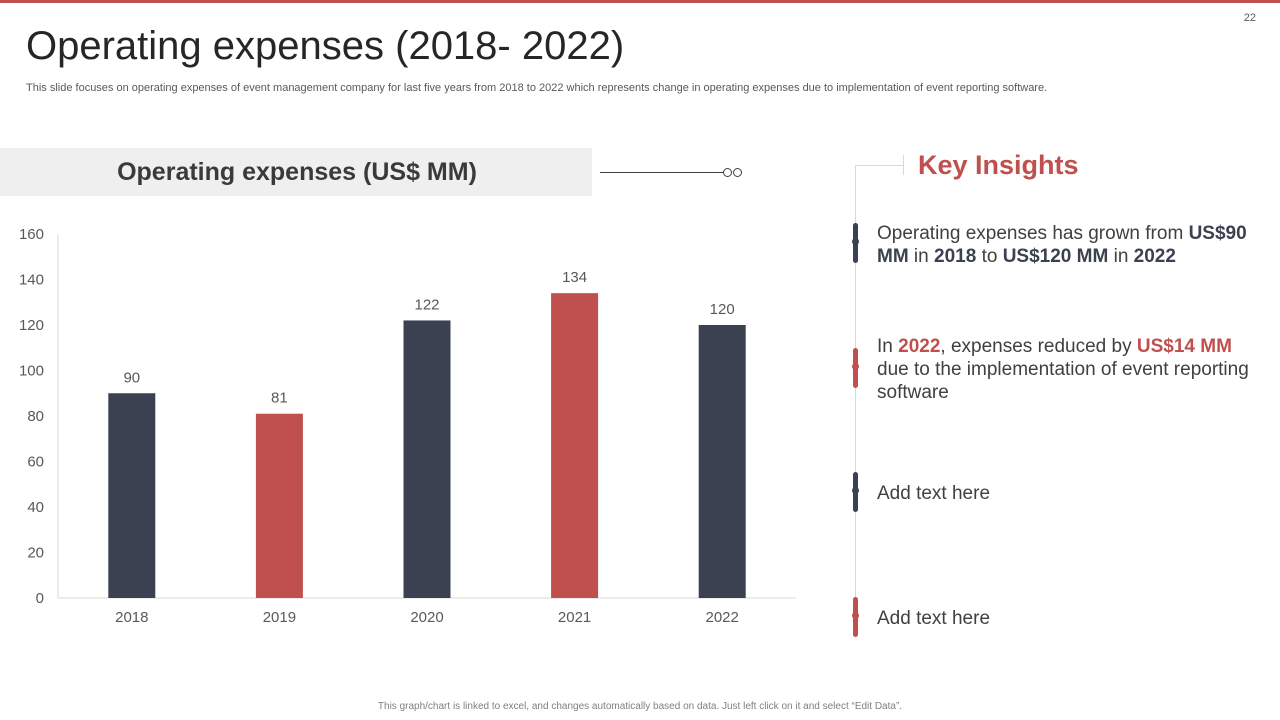 The width and height of the screenshot is (1280, 720). I want to click on data-label-2019: 81, so click(279, 398).